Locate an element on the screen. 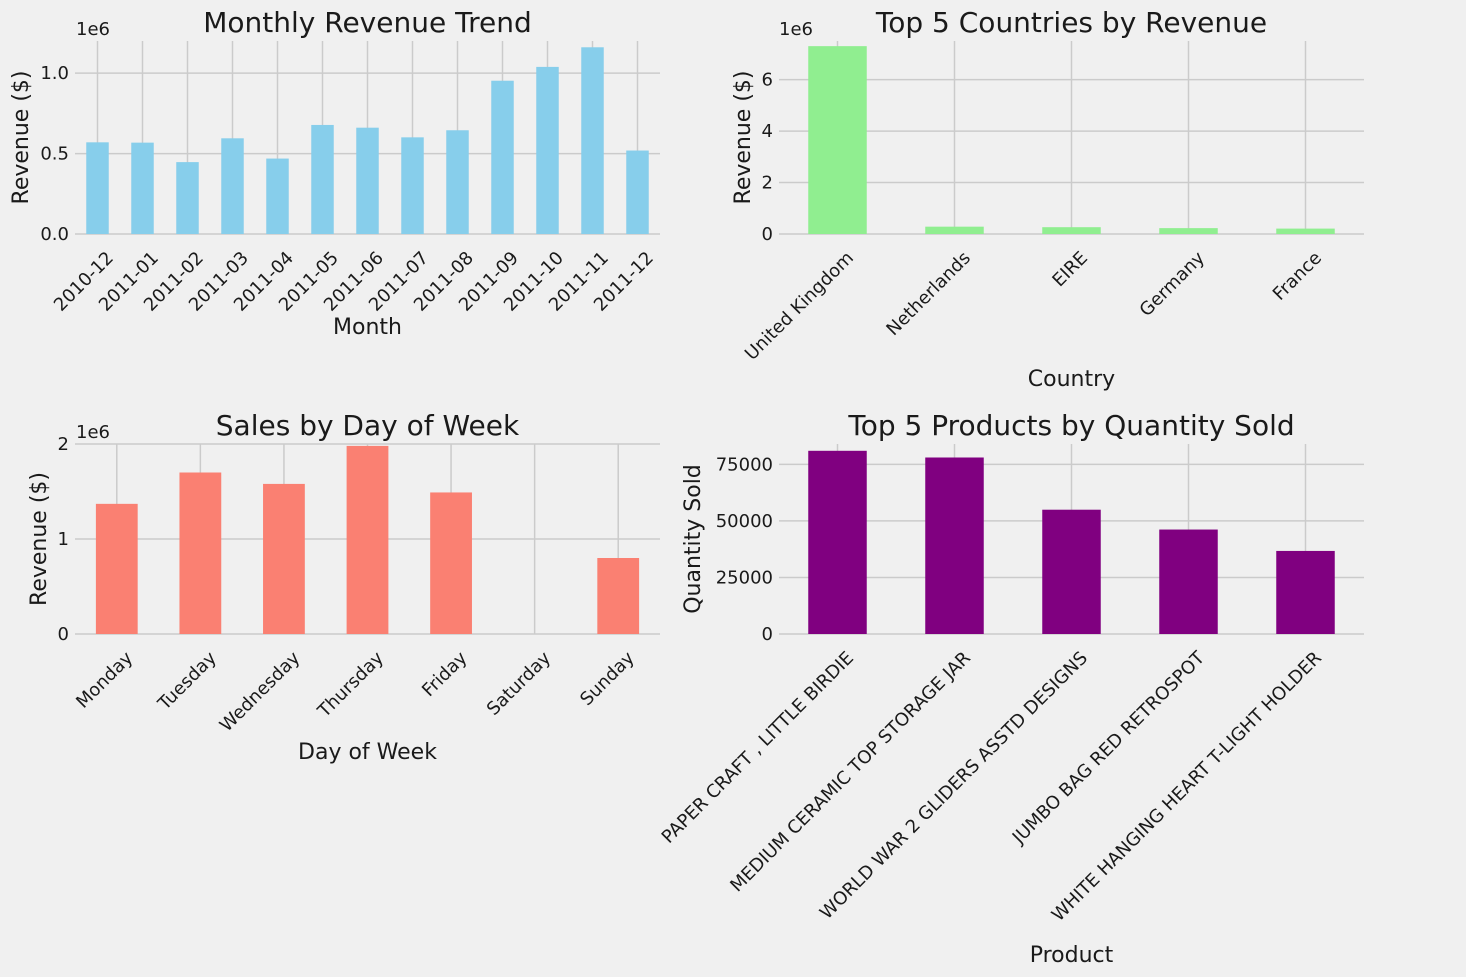 The image size is (1466, 977). x-tick-label: Sunday is located at coordinates (607, 678).